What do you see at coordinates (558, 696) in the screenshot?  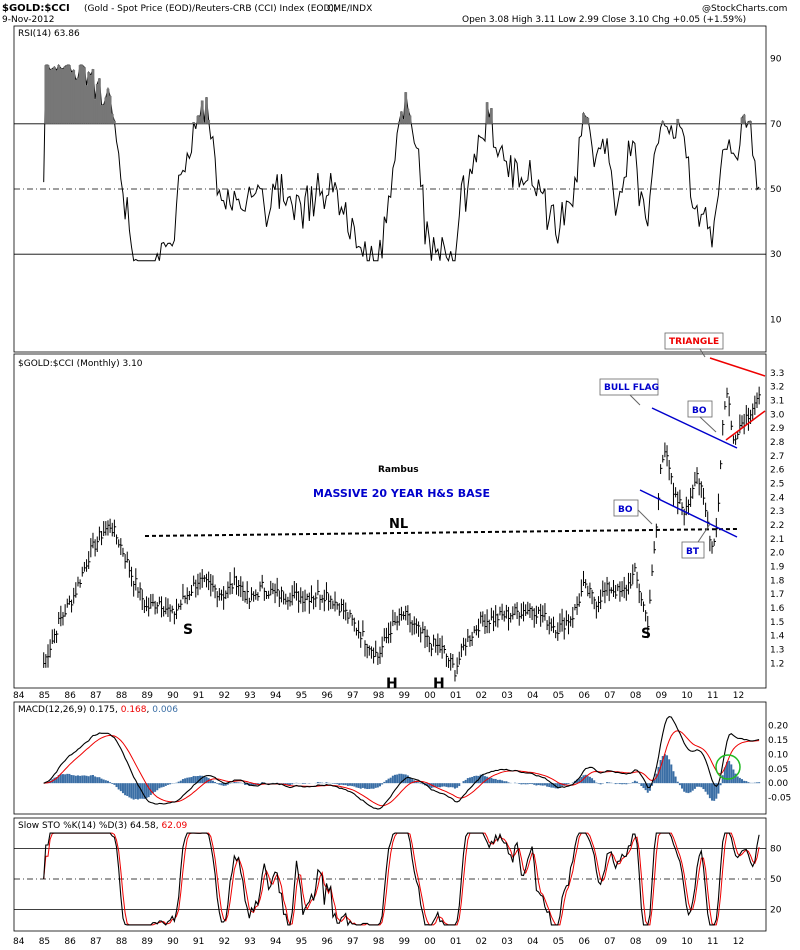 I see `x-tick-label: 05` at bounding box center [558, 696].